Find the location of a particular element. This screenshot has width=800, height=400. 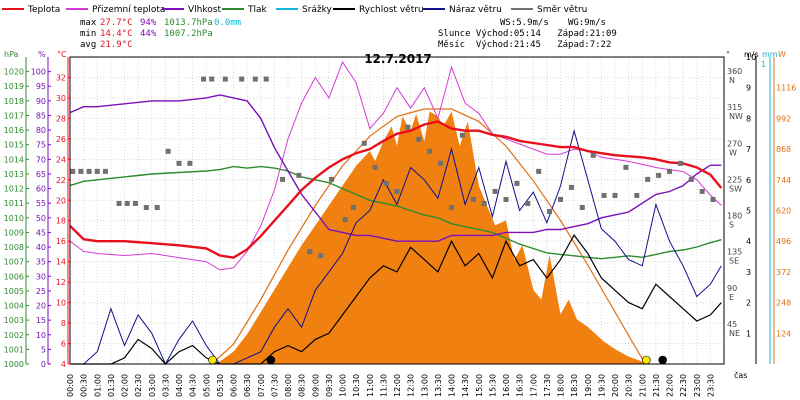

axis-tick-label-wind-dir: 360 is located at coordinates (734, 71).